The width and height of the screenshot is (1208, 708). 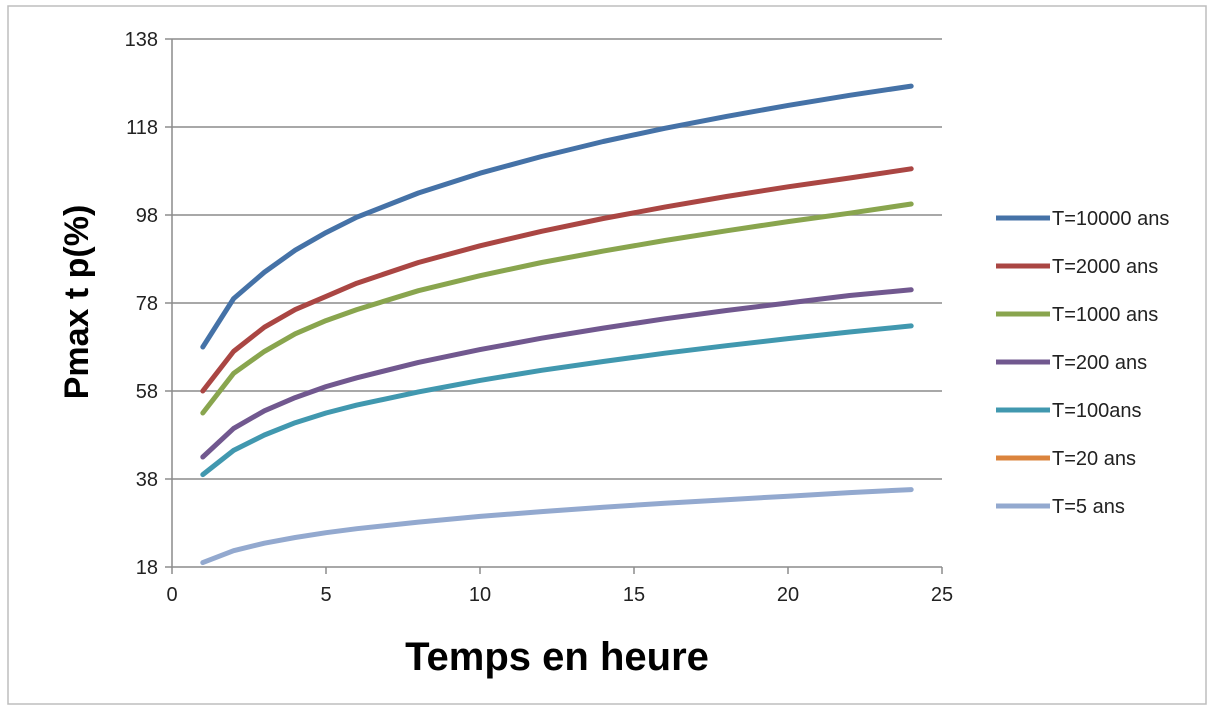 I want to click on legend-label: T=10000 ans, so click(x=1110, y=219).